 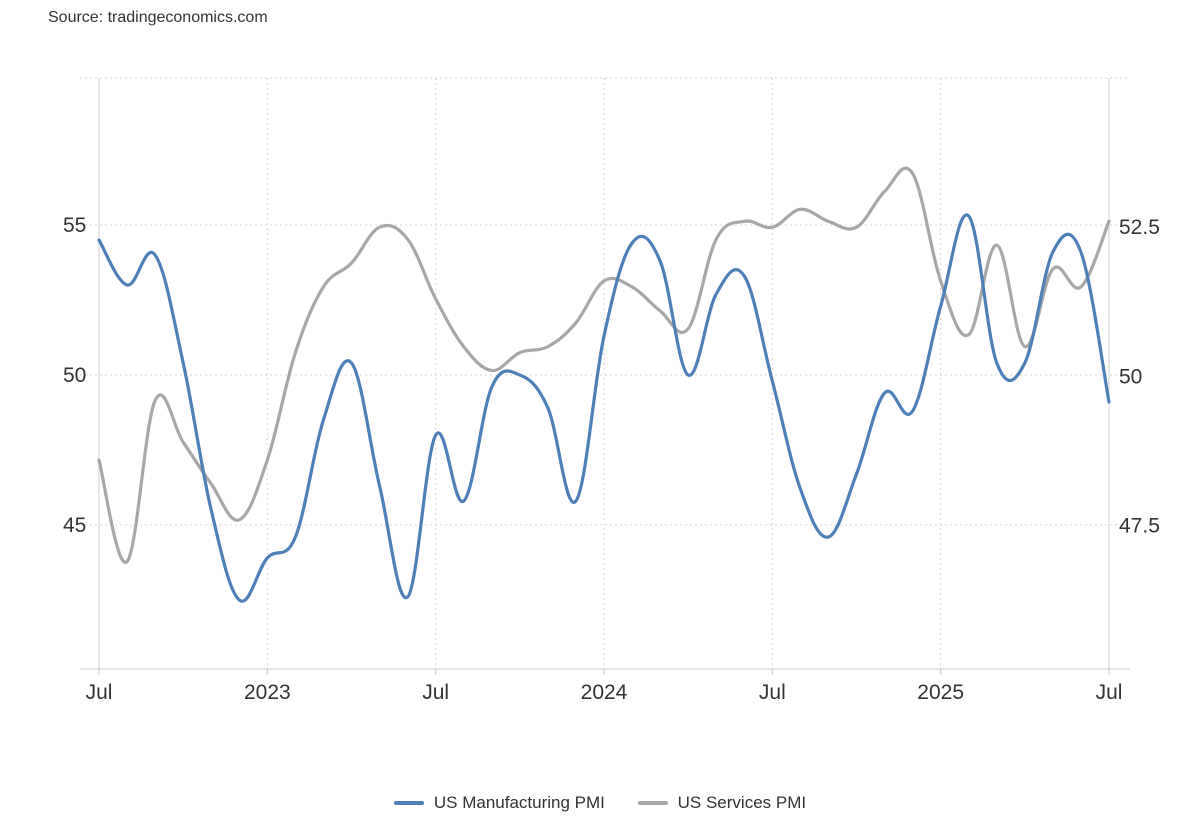 I want to click on source-label: Source: tradingeconomics.com, so click(x=158, y=17).